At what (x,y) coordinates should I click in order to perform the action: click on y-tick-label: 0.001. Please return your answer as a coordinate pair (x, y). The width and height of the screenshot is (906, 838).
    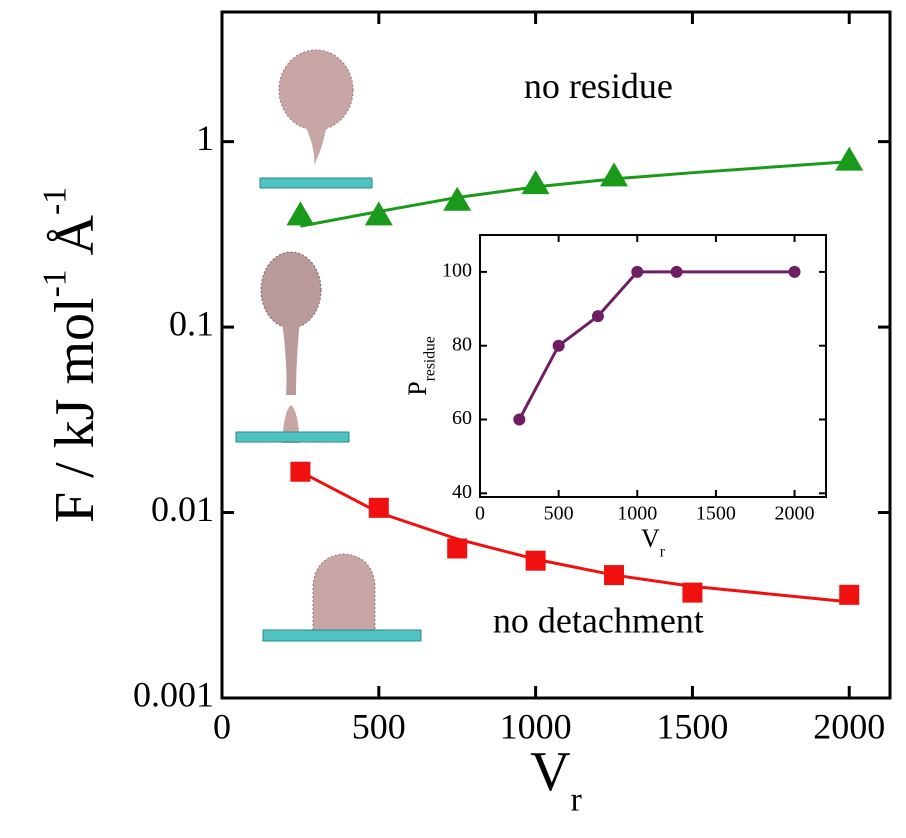
    Looking at the image, I should click on (173, 694).